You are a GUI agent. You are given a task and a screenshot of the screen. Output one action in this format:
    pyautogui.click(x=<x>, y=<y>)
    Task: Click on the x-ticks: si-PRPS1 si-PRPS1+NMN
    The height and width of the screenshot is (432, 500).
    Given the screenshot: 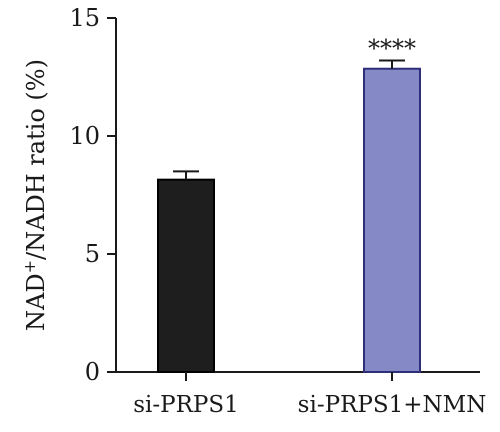 What is the action you would take?
    pyautogui.click(x=309, y=395)
    